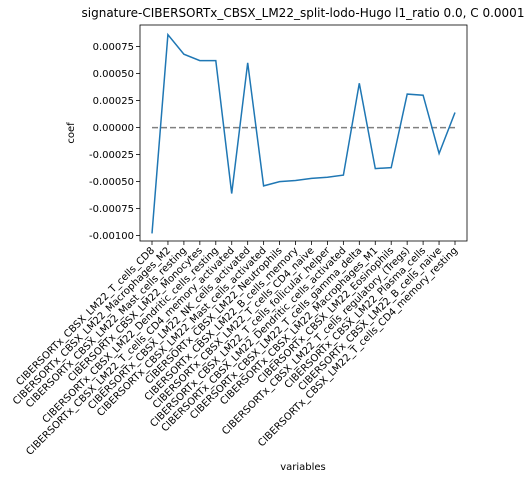 The image size is (532, 480). Describe the element at coordinates (303, 467) in the screenshot. I see `x-axis-label: variables` at that location.